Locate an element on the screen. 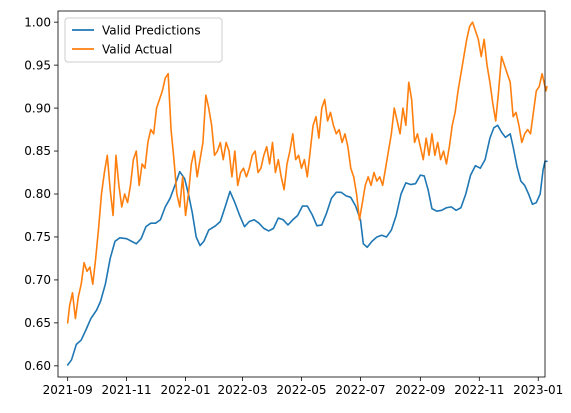 This screenshot has width=571, height=413. x-tick-label: 2022-07 is located at coordinates (360, 390).